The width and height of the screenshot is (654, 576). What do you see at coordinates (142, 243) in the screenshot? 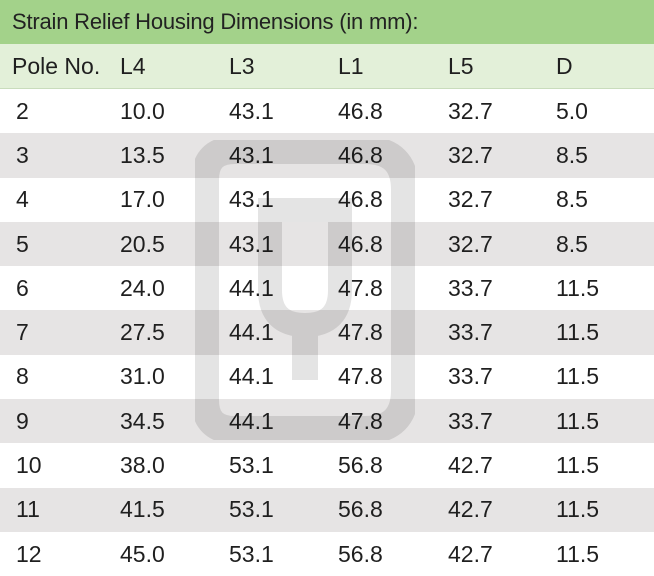
I see `cell-l4: 20.5` at bounding box center [142, 243].